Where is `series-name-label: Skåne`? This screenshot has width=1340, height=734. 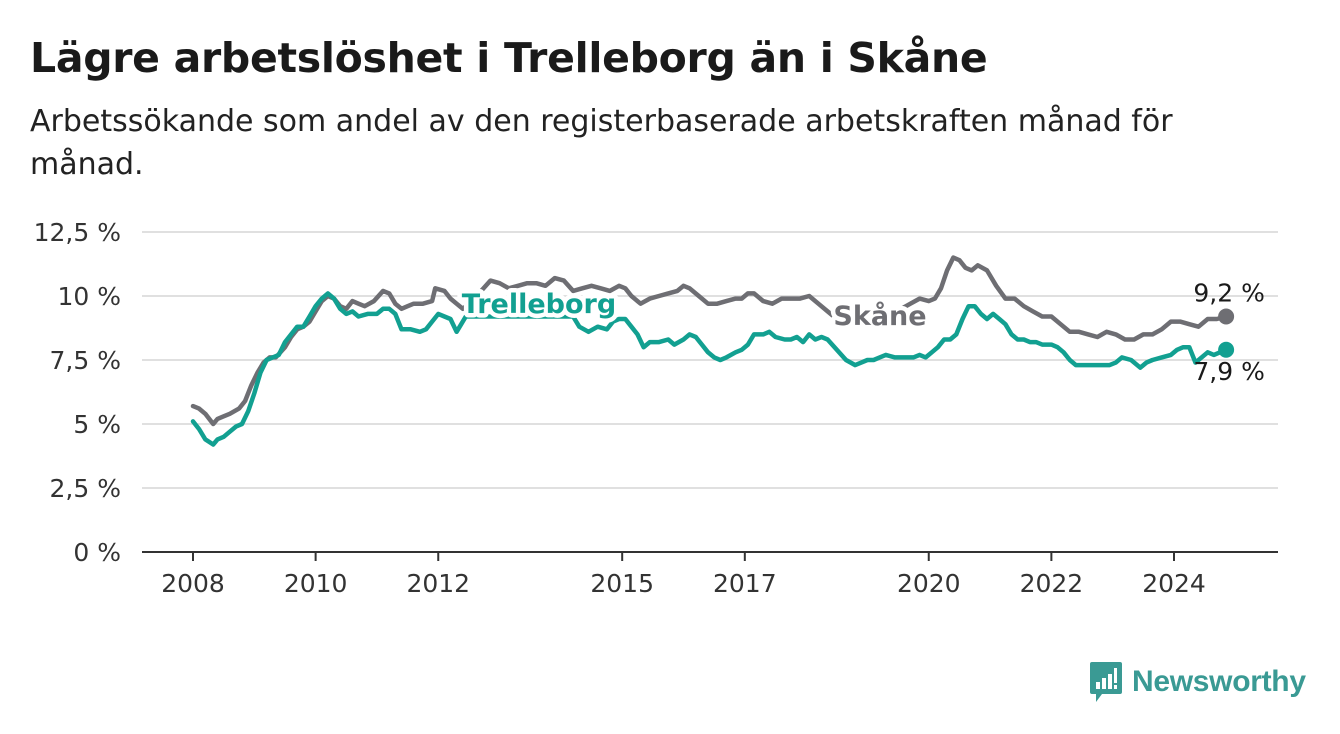 series-name-label: Skåne is located at coordinates (879, 316).